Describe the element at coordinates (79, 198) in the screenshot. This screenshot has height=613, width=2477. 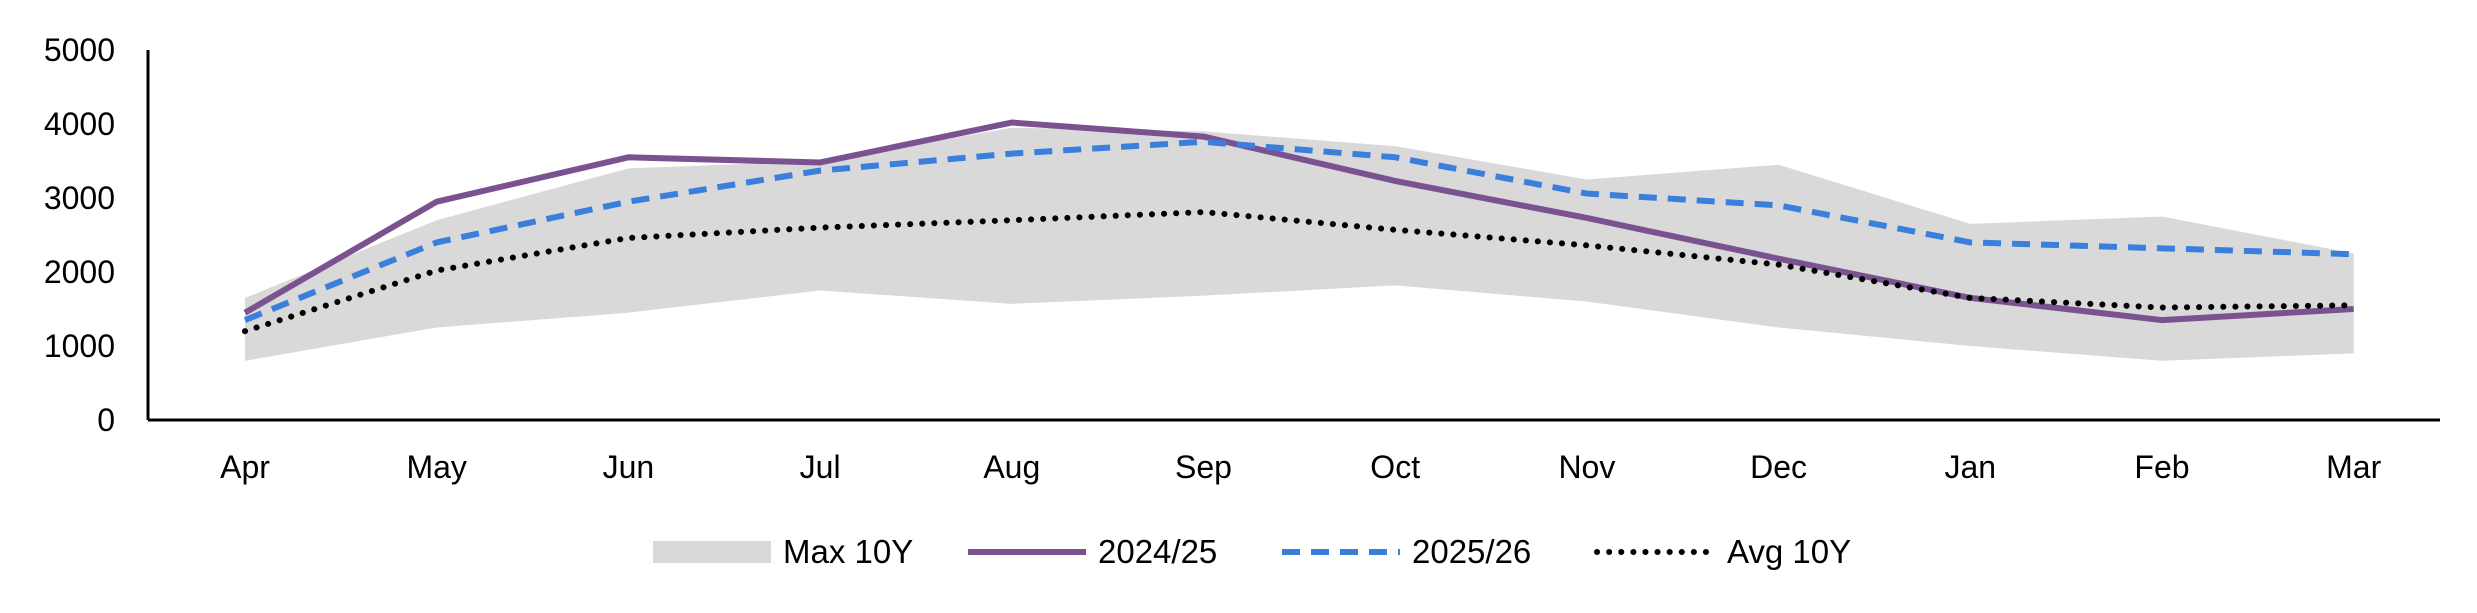
I see `y-tick-label: 3000` at that location.